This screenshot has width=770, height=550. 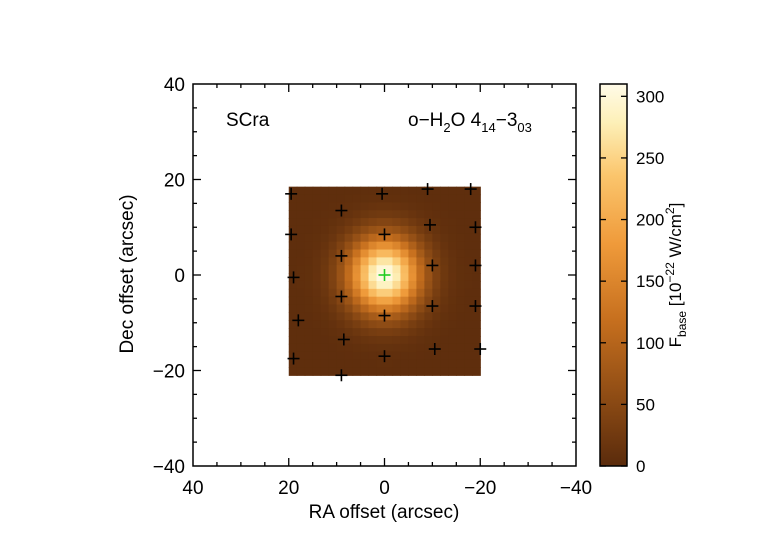 What do you see at coordinates (384, 275) in the screenshot?
I see `center-spaxel-marker` at bounding box center [384, 275].